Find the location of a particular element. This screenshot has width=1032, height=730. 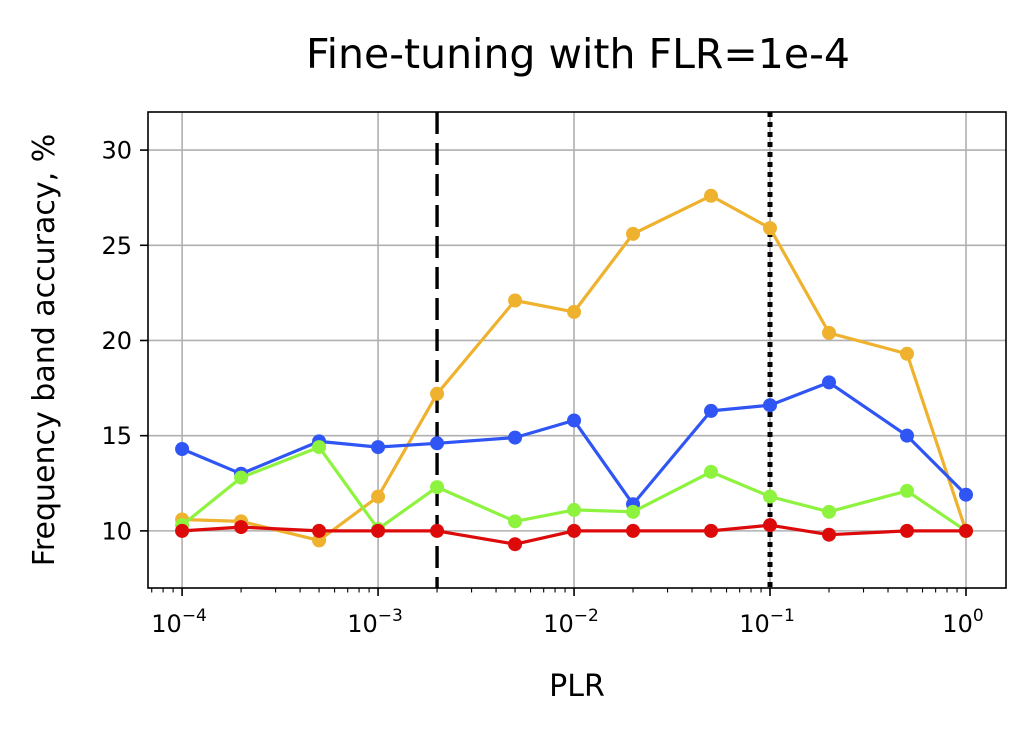

x-axis-label: PLR is located at coordinates (577, 686).